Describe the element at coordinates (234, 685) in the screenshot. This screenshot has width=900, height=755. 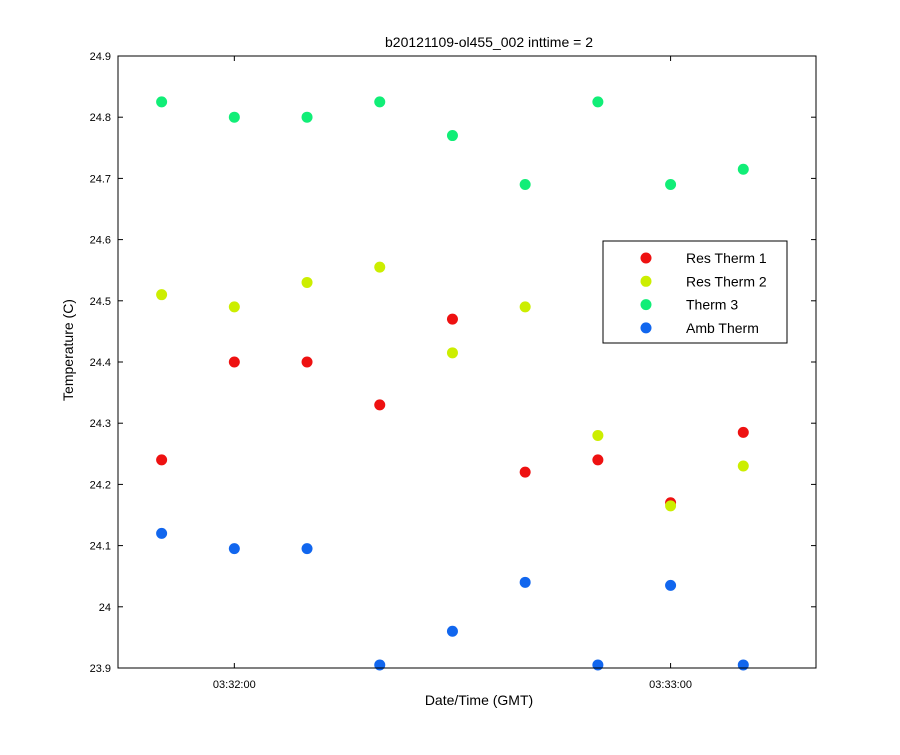
I see `x-tick-label: 03:32:00` at that location.